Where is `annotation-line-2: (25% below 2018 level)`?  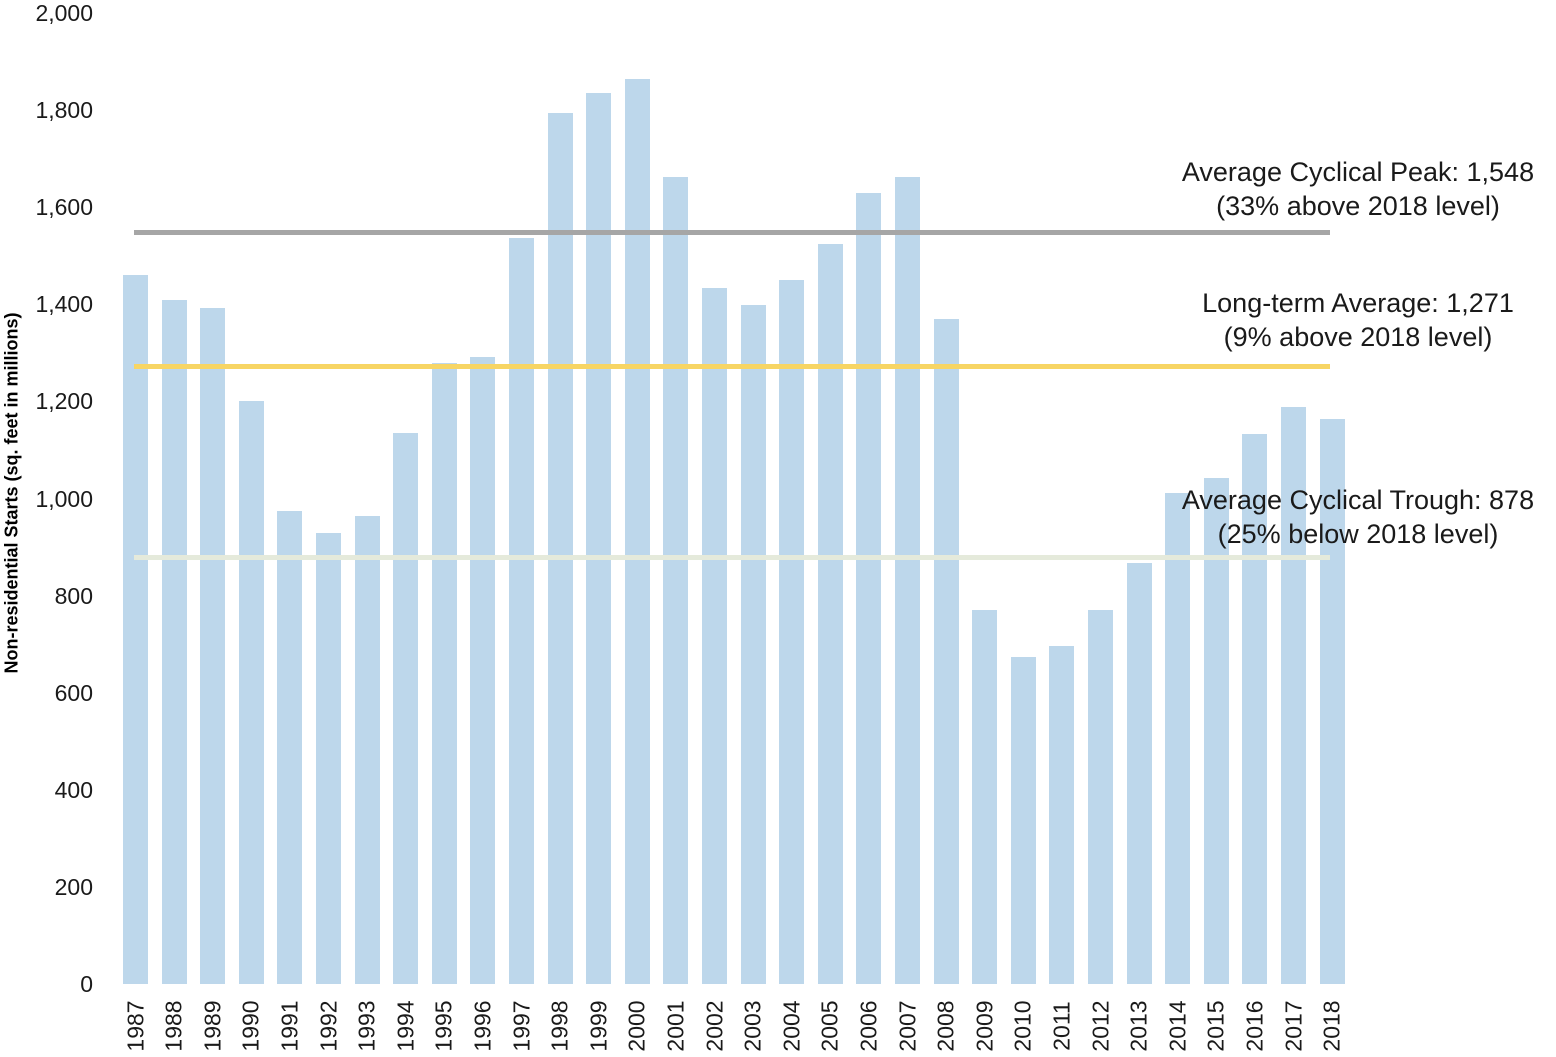 annotation-line-2: (25% below 2018 level) is located at coordinates (1358, 534).